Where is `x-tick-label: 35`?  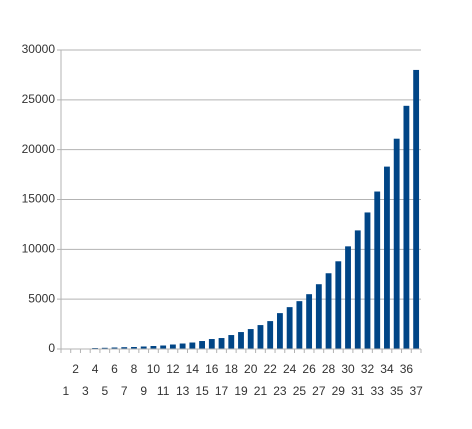 x-tick-label: 35 is located at coordinates (397, 391).